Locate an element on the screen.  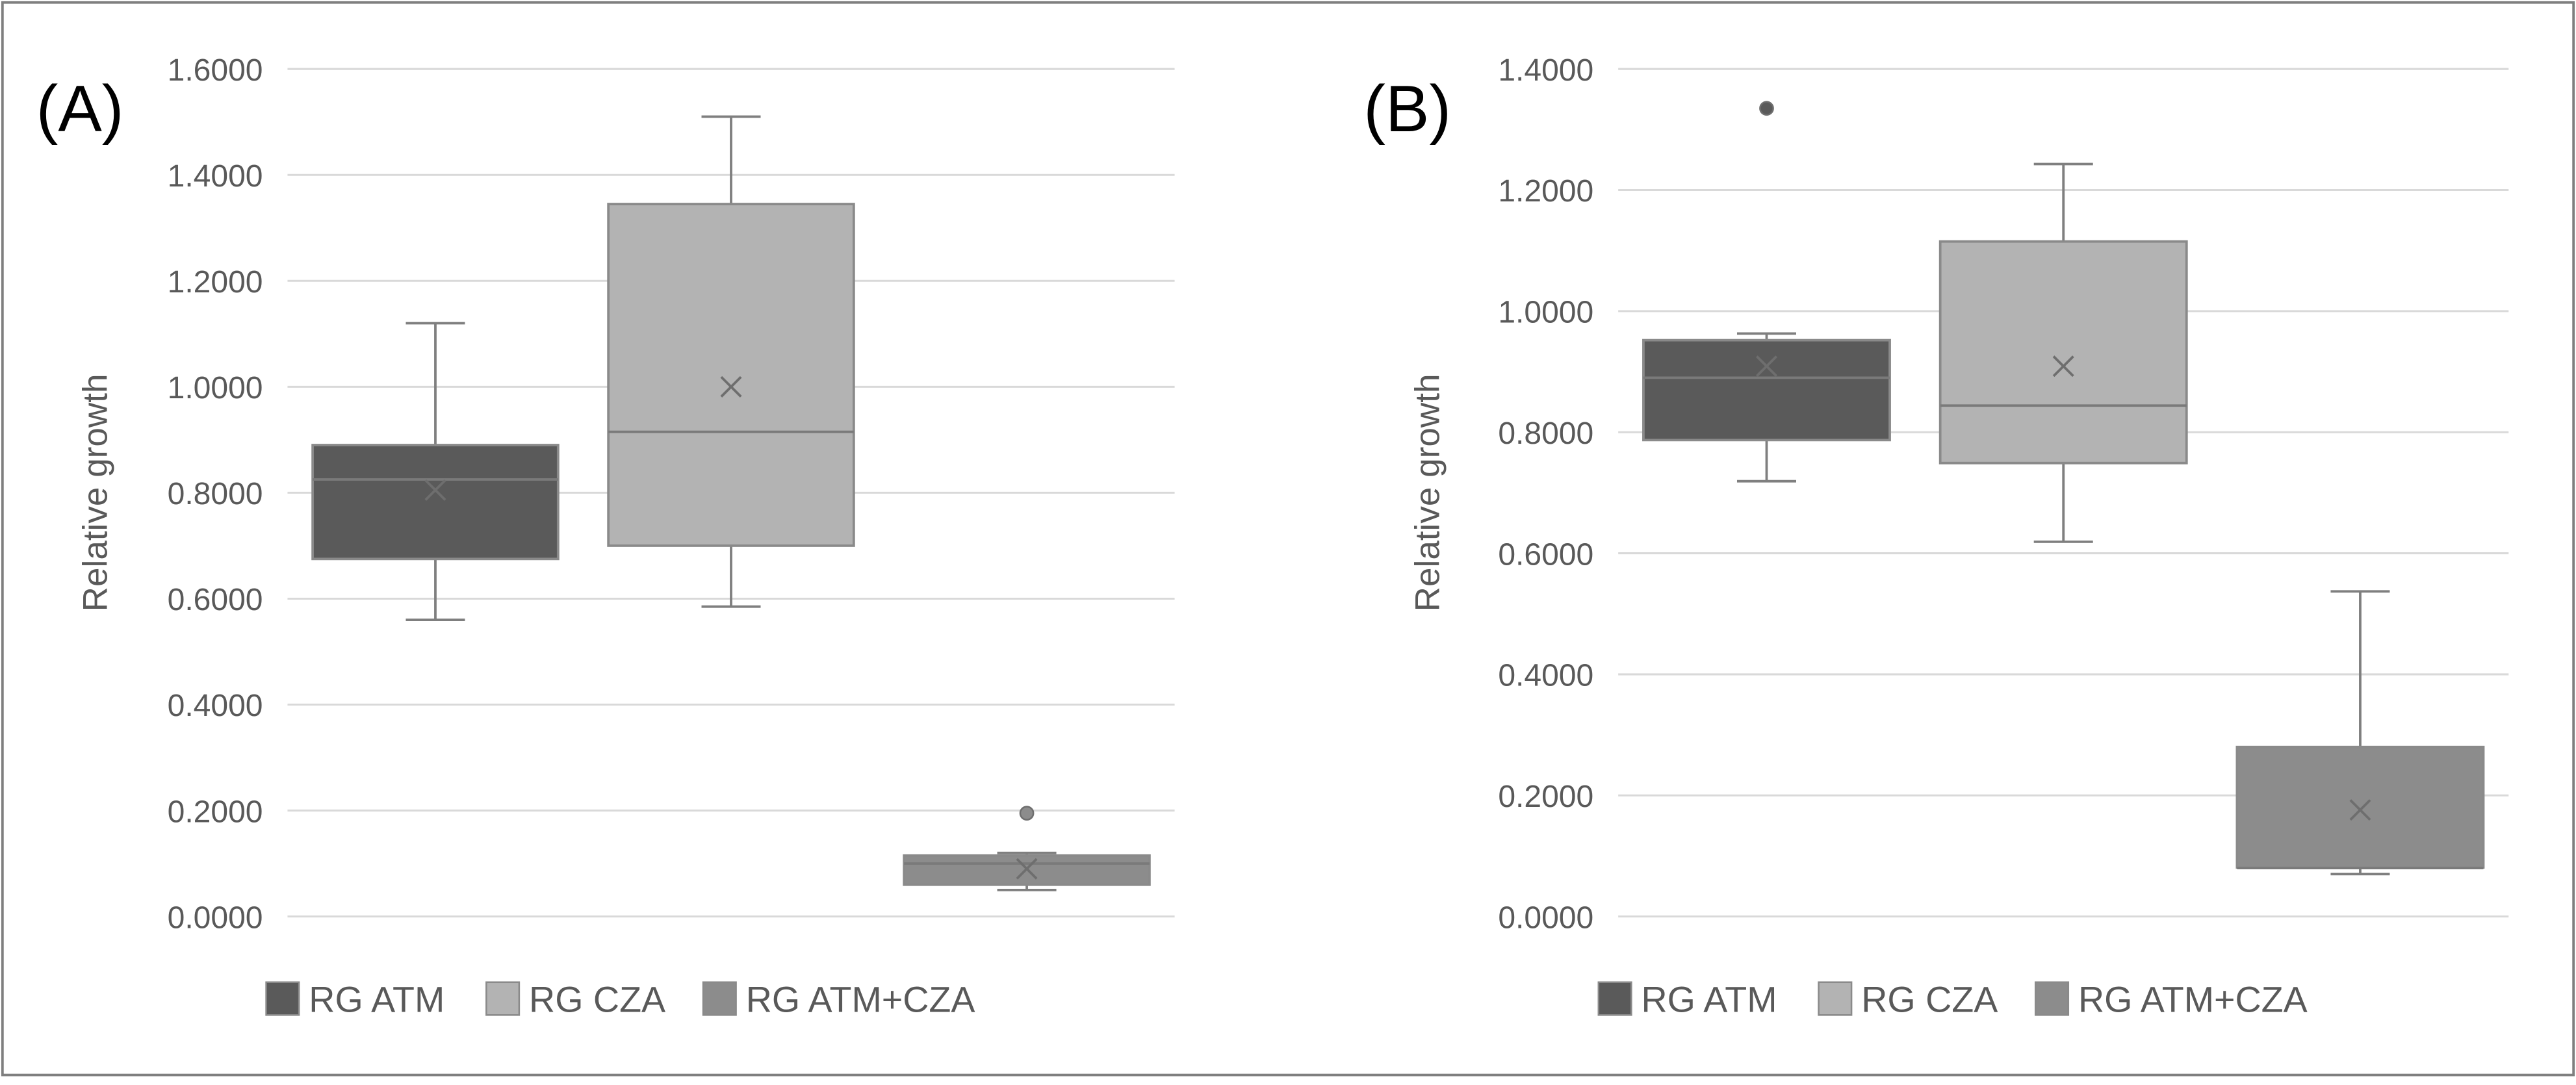
panel-label: (B) is located at coordinates (1407, 109).